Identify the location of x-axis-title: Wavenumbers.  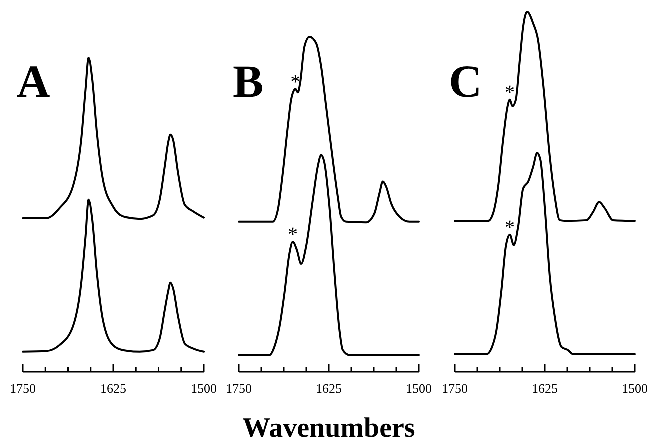
(329, 428).